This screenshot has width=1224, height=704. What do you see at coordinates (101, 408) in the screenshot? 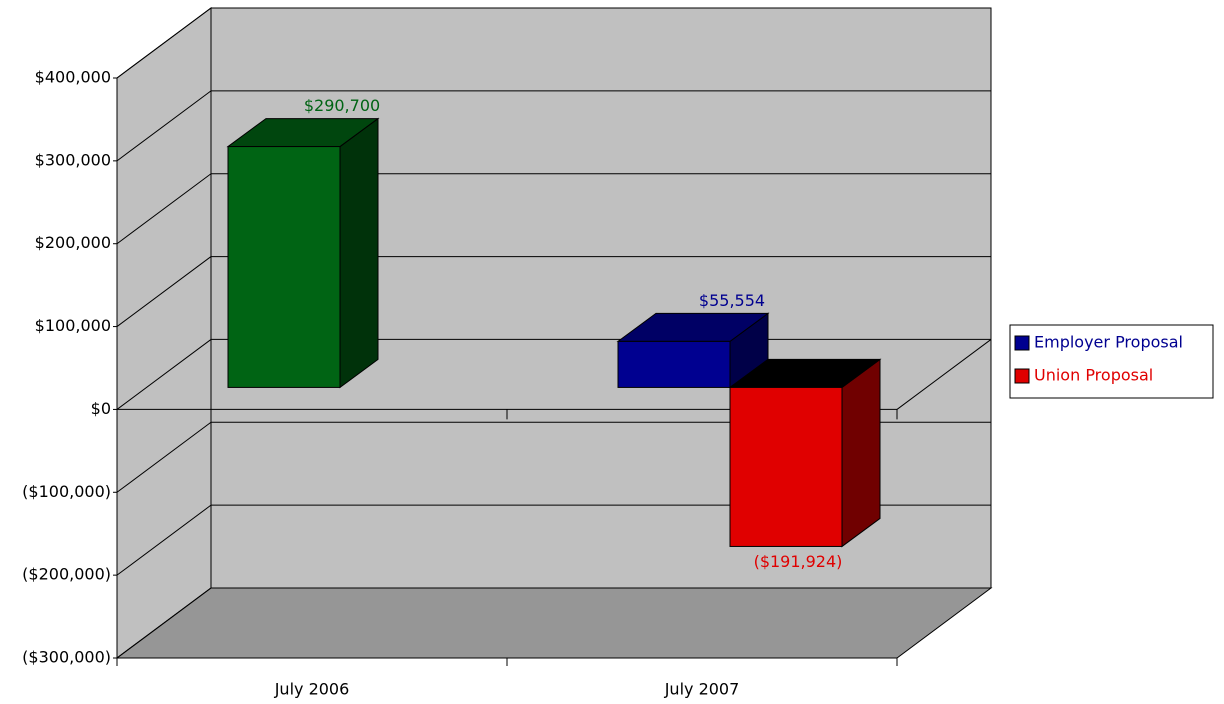
I see `y-tick-label: $0` at bounding box center [101, 408].